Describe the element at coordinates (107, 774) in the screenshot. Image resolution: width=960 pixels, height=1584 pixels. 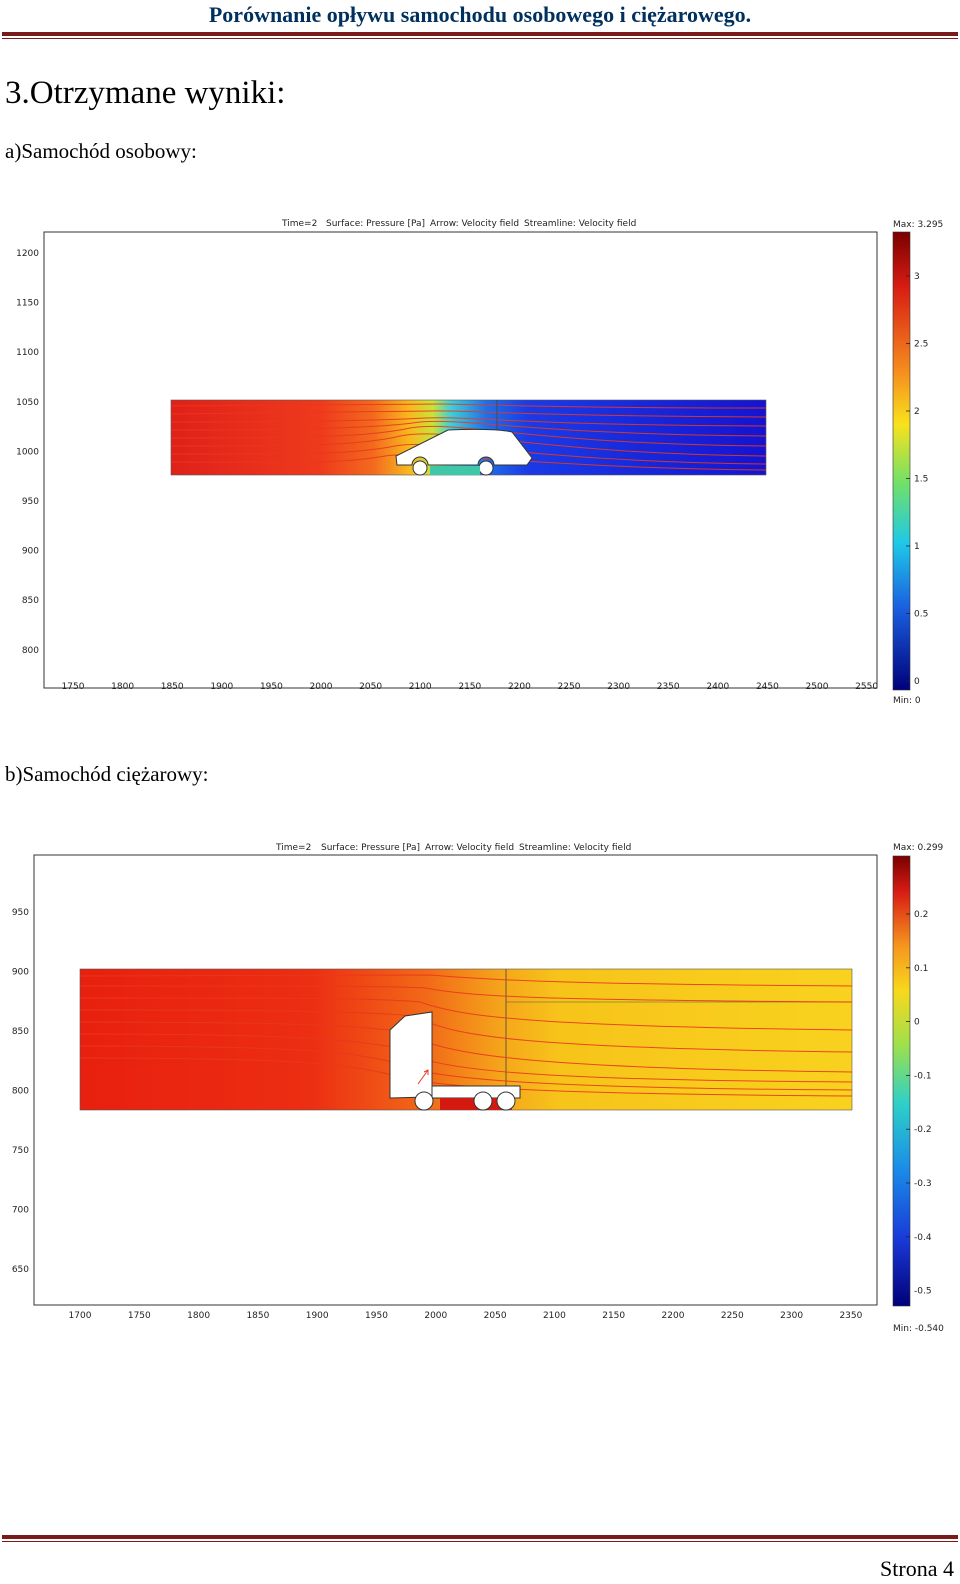
I see `figure-b-caption: b)Samochód ciężarowy:` at that location.